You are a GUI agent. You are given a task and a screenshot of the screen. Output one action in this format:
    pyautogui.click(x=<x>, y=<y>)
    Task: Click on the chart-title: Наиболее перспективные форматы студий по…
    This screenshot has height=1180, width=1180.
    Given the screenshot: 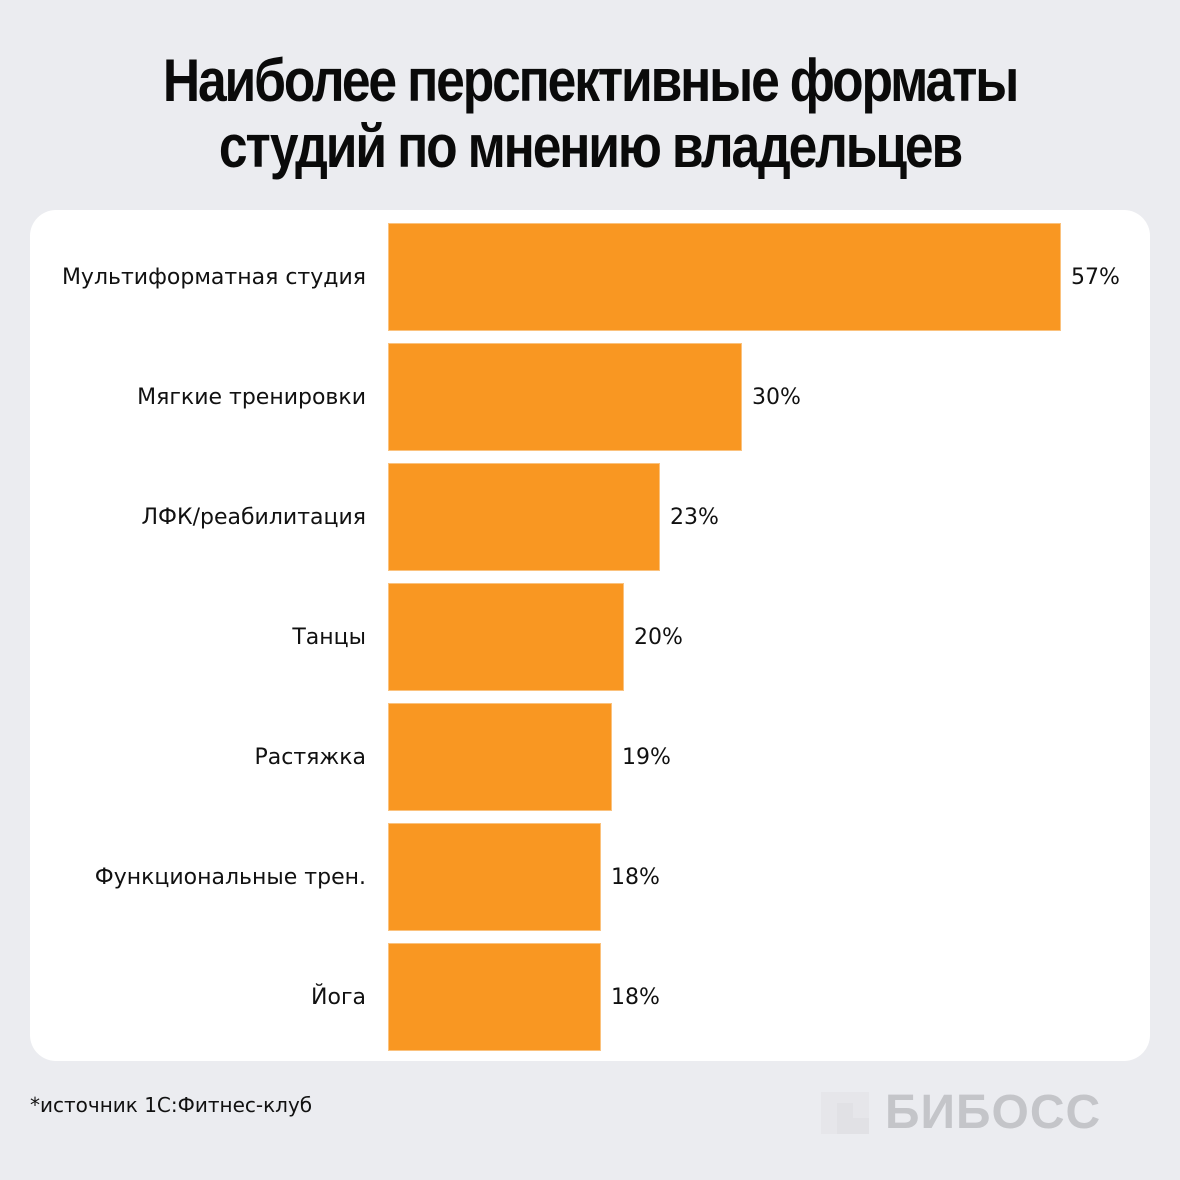 What is the action you would take?
    pyautogui.click(x=590, y=114)
    